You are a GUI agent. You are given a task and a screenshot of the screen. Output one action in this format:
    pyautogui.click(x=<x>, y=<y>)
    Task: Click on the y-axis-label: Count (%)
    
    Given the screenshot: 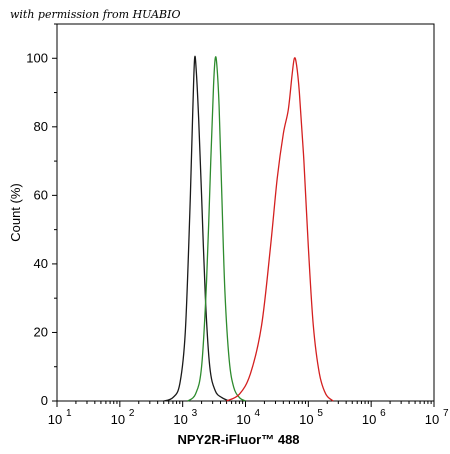 What is the action you would take?
    pyautogui.click(x=15, y=212)
    